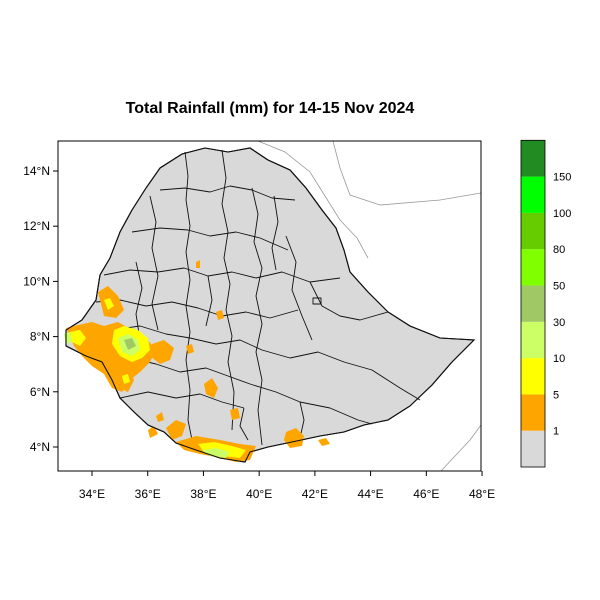  What do you see at coordinates (130, 344) in the screenshot?
I see `rainfall-50-80mm` at bounding box center [130, 344].